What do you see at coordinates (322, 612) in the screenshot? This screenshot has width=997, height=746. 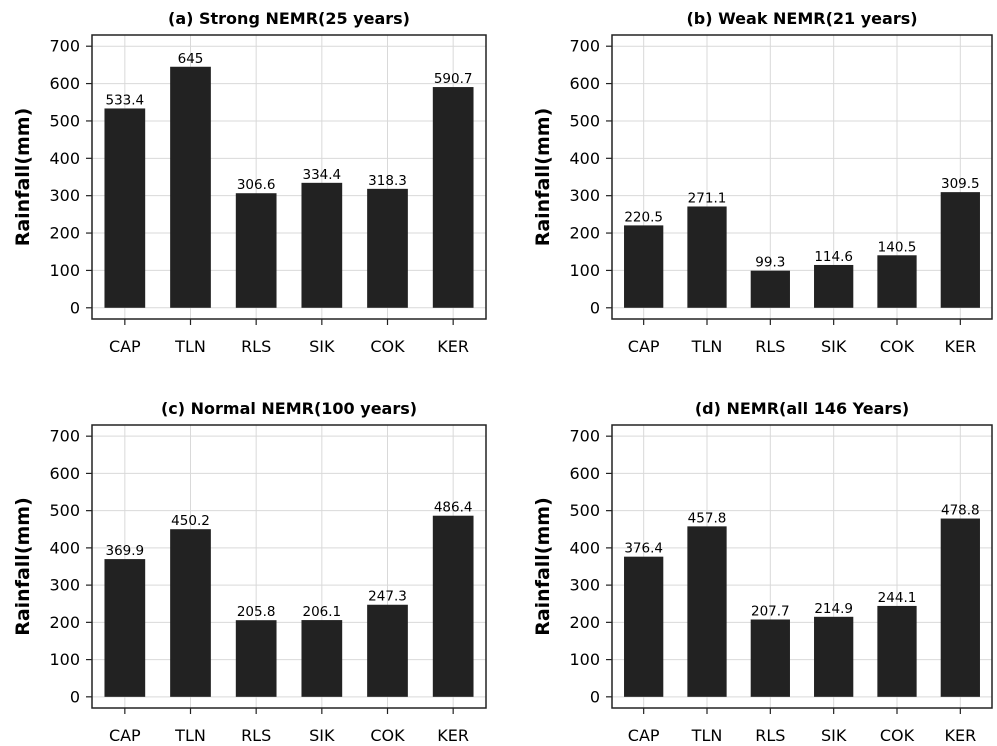 I see `data-label: 206.1` at bounding box center [322, 612].